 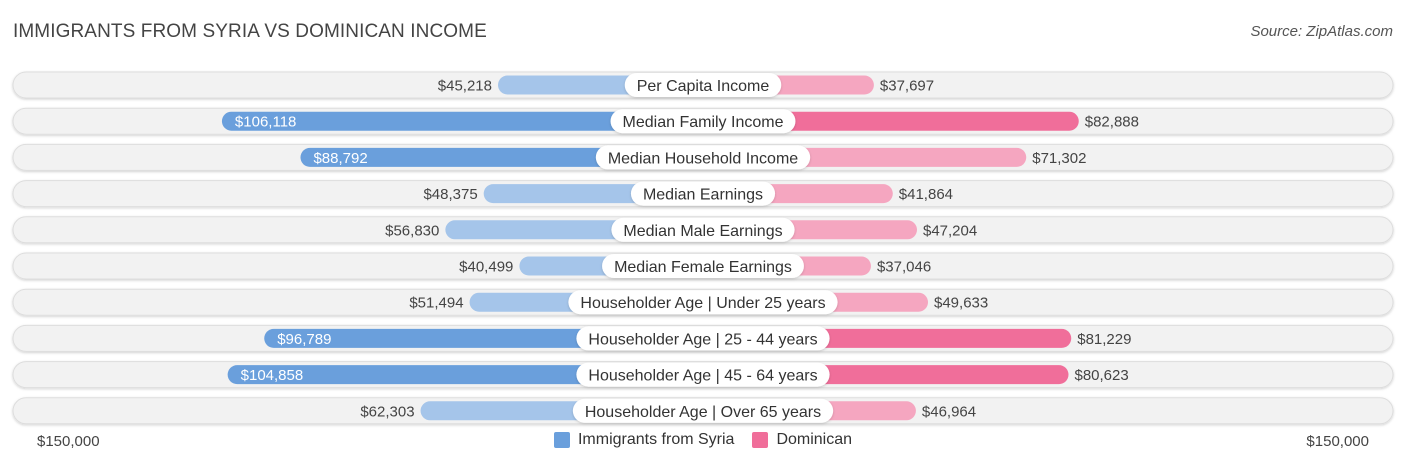 I want to click on value-label-dominican: $71,302, so click(x=1059, y=158).